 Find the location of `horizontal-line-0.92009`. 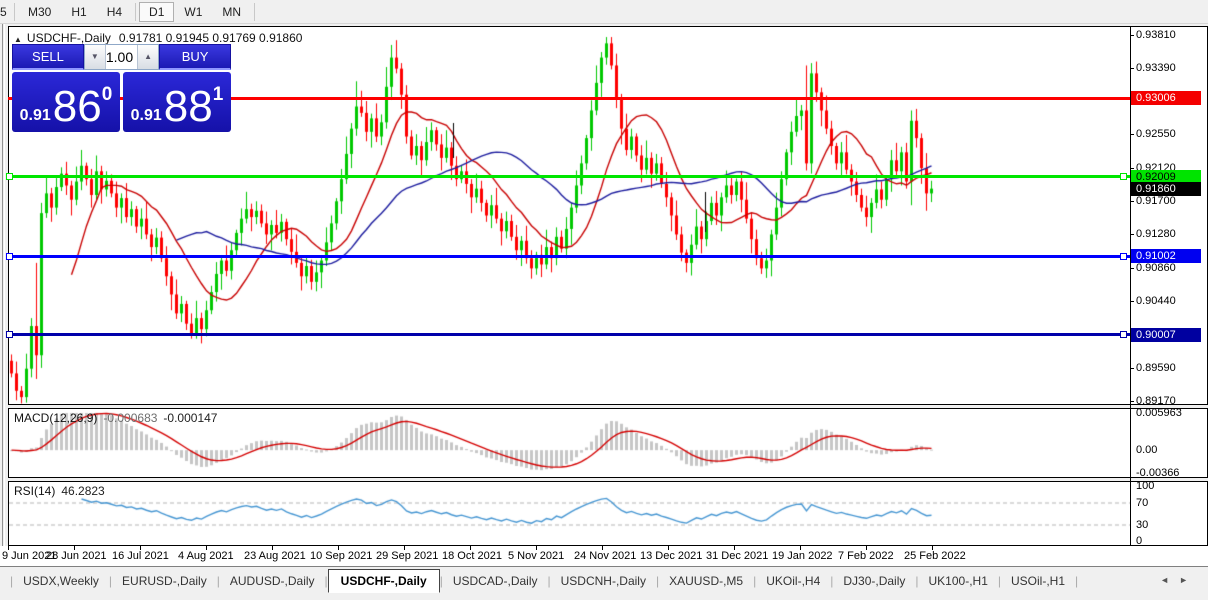

horizontal-line-0.92009 is located at coordinates (569, 176).